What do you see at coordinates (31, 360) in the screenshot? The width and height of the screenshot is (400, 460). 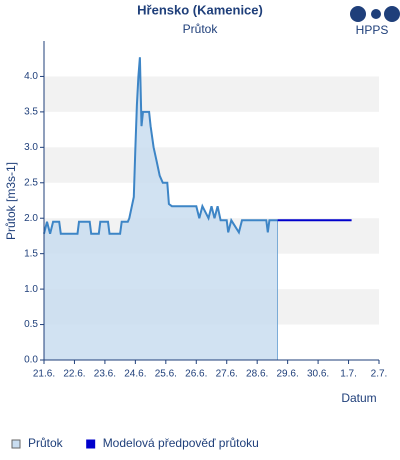 I see `y-tick-label: 0.0` at bounding box center [31, 360].